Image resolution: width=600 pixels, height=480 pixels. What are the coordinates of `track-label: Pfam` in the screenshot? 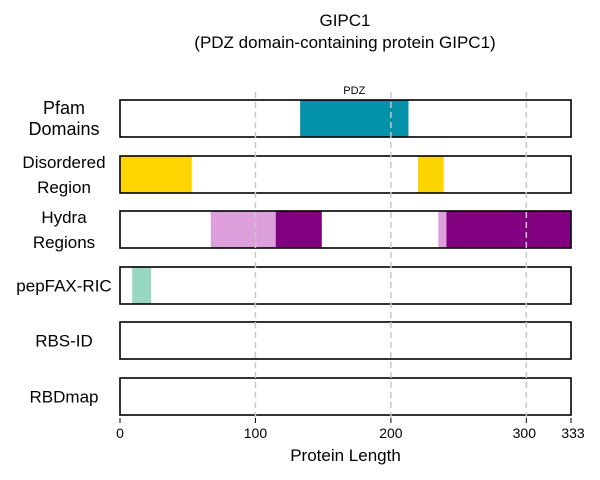 It's located at (64, 108).